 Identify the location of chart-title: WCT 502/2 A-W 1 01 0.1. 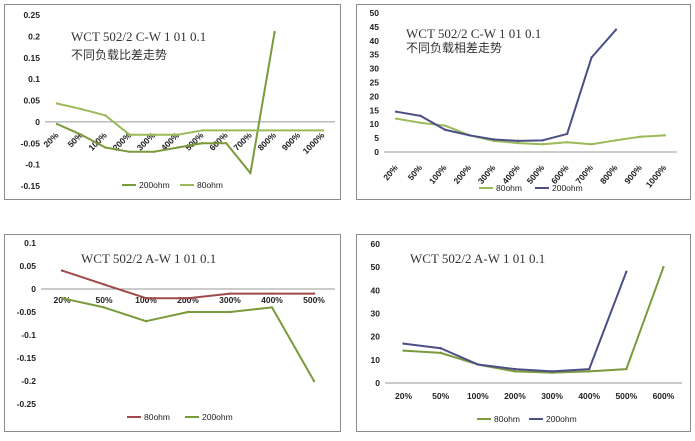
(148, 258).